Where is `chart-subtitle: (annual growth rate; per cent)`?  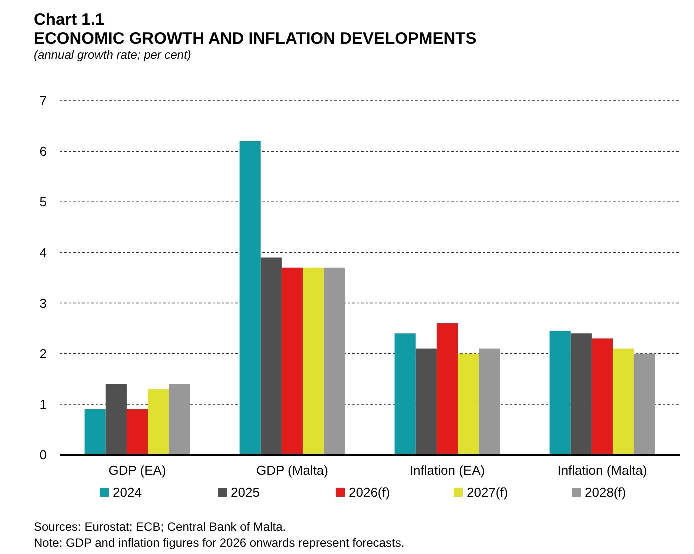
chart-subtitle: (annual growth rate; per cent) is located at coordinates (113, 55).